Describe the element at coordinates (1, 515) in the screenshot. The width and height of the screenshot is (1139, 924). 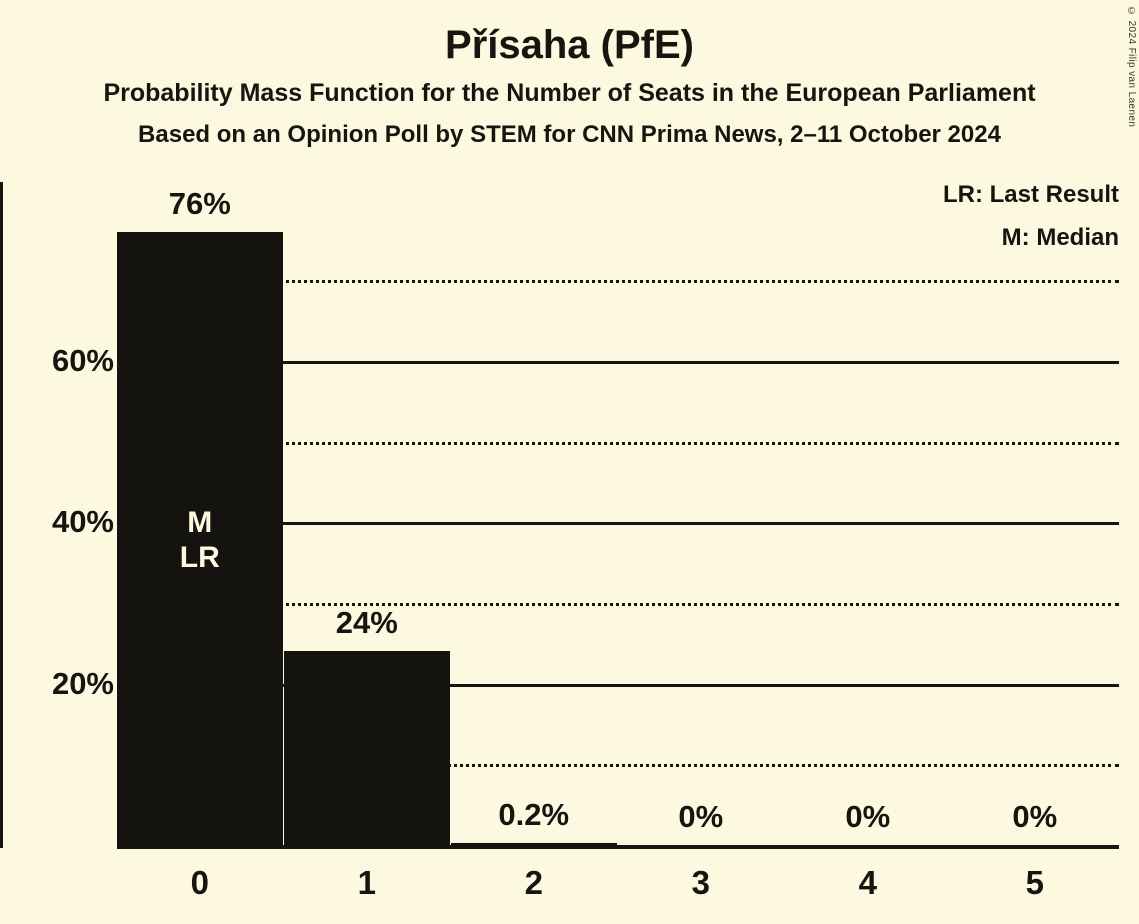
I see `y-axis-line` at that location.